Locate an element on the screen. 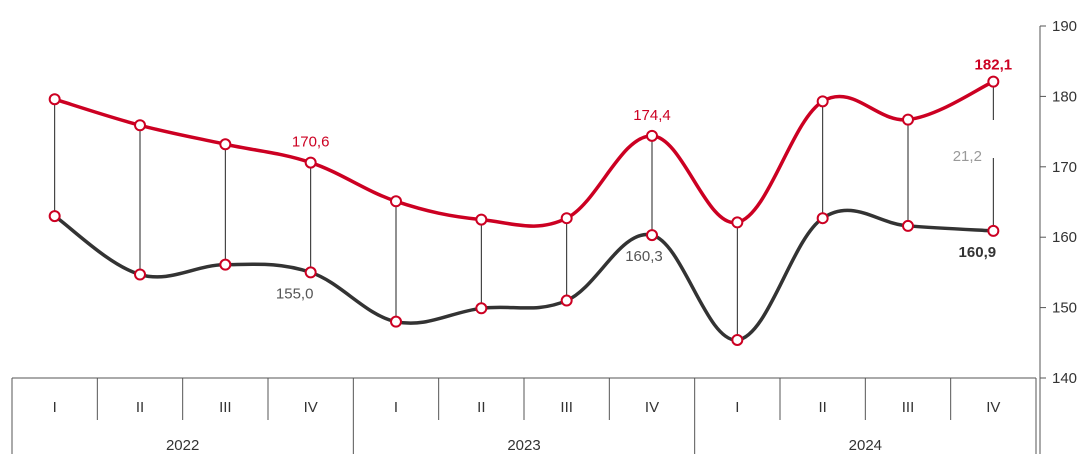 The width and height of the screenshot is (1088, 454). y-tick-label: 150 is located at coordinates (1064, 308).